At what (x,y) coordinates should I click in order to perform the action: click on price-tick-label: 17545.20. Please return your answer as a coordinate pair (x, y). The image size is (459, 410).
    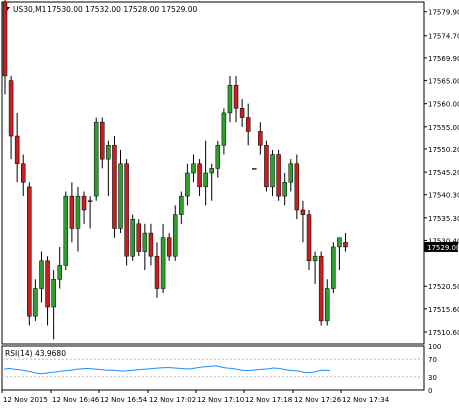
    Looking at the image, I should click on (443, 173).